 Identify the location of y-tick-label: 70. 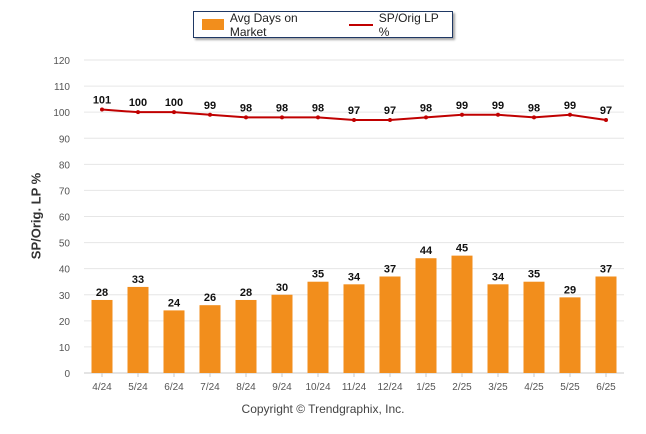
(65, 191).